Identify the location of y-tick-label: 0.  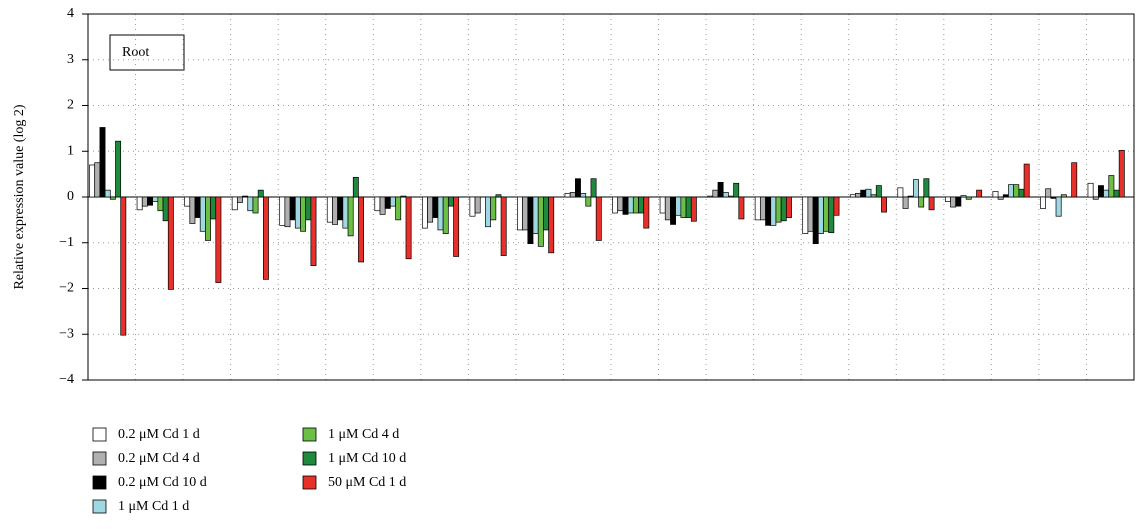
(70, 196).